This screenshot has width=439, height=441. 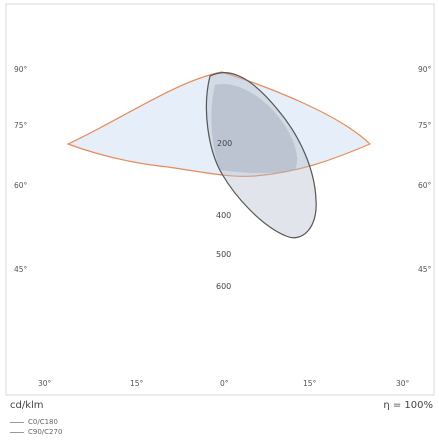 I want to click on legend-item-c90-c270: C90/C270, so click(x=36, y=432).